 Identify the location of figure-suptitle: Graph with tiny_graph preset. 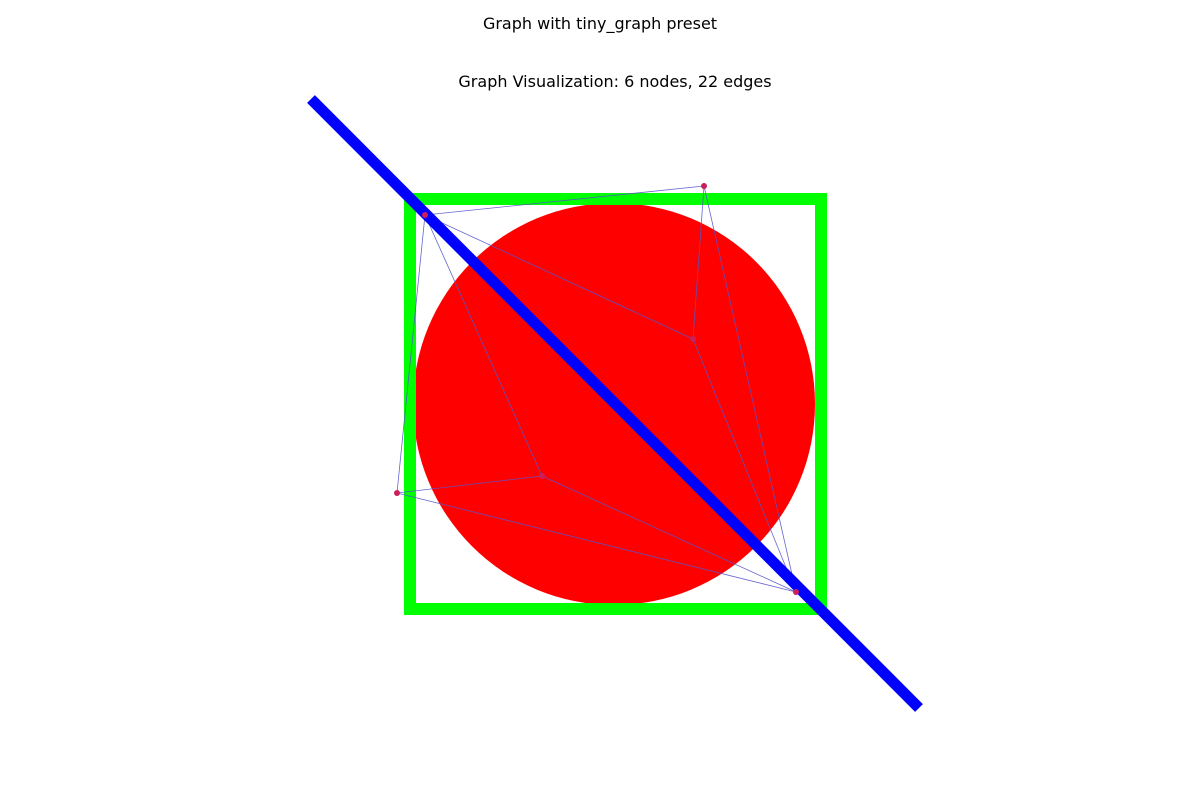
(600, 23).